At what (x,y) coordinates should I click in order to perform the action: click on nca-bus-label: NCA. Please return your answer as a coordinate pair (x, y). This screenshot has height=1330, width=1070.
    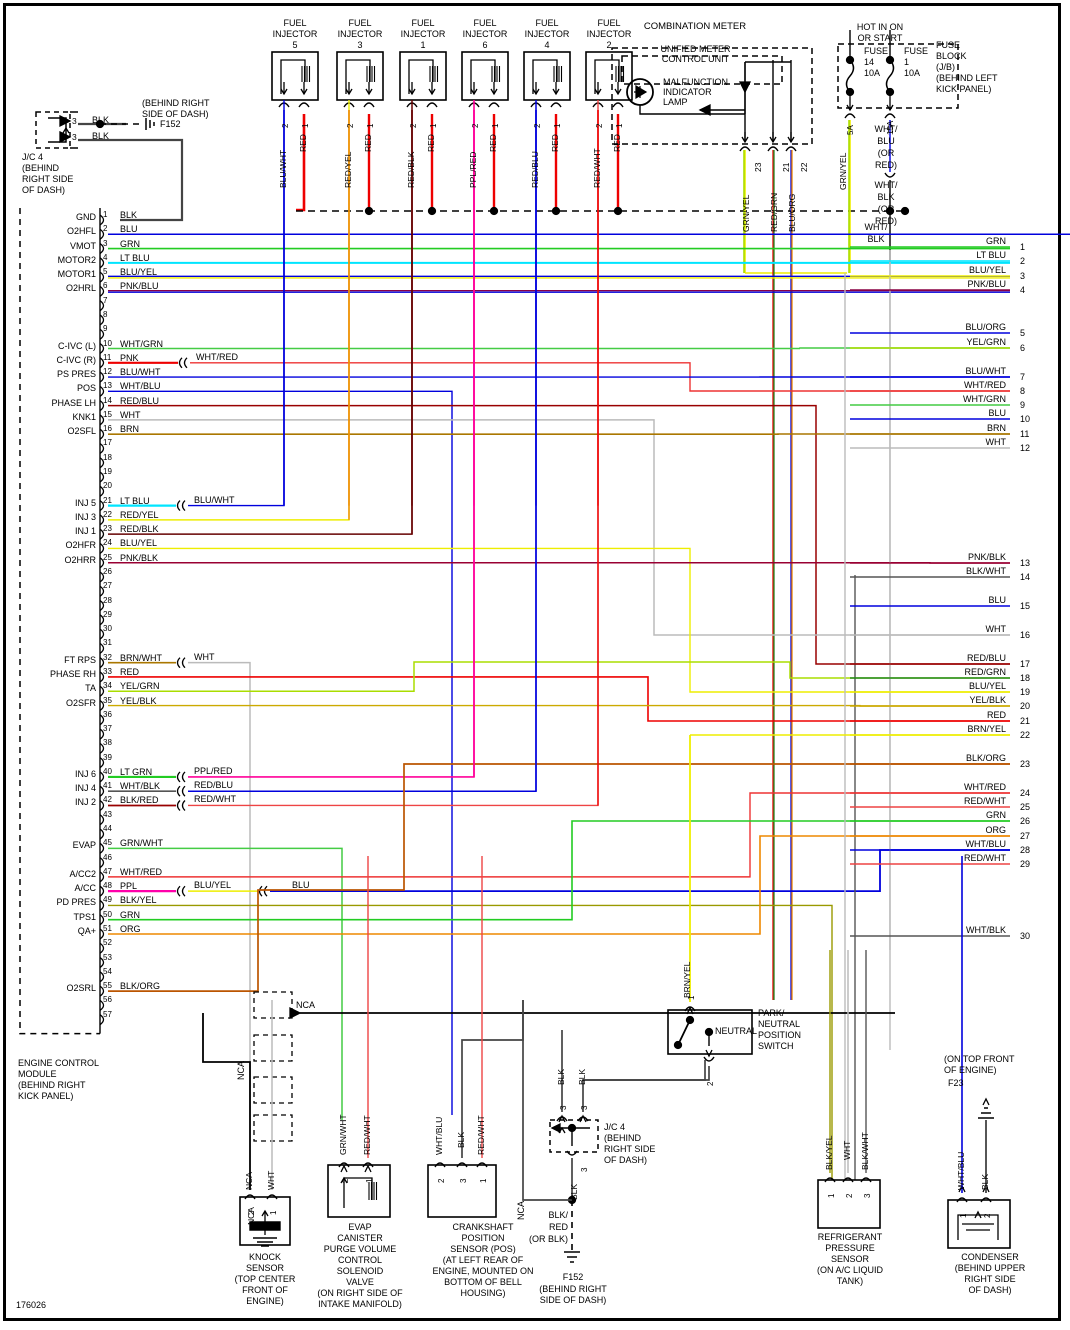
    Looking at the image, I should click on (306, 1005).